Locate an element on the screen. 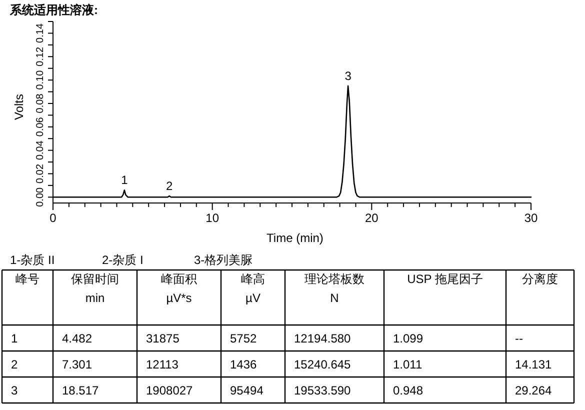  text: 5752 is located at coordinates (244, 339).